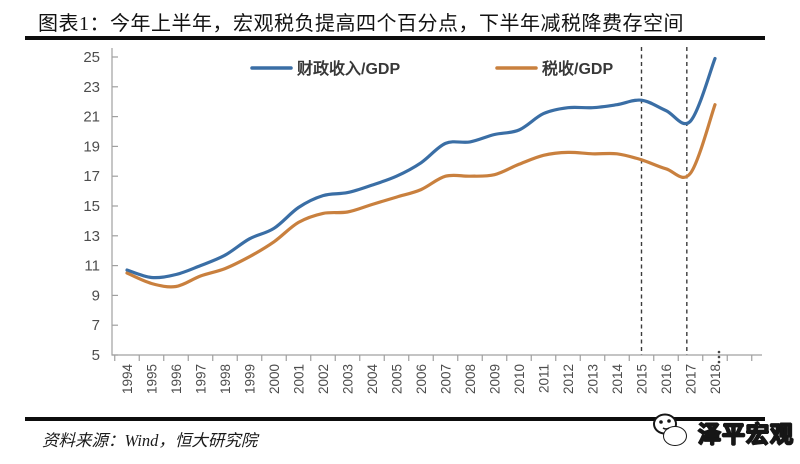 This screenshot has width=800, height=464. I want to click on y-tick-label: 9, so click(96, 295).